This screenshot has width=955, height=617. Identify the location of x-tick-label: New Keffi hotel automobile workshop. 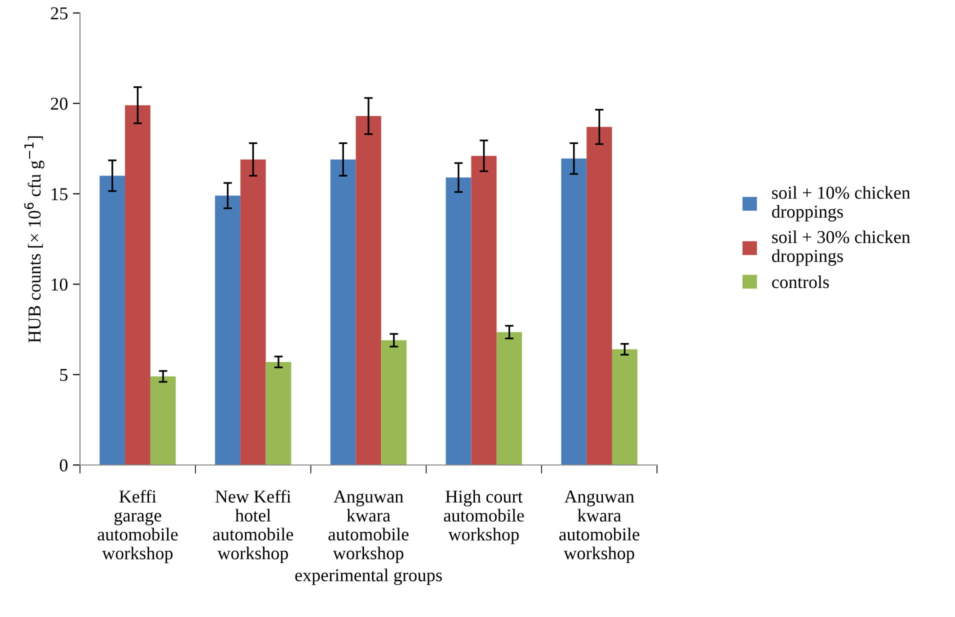
(253, 527).